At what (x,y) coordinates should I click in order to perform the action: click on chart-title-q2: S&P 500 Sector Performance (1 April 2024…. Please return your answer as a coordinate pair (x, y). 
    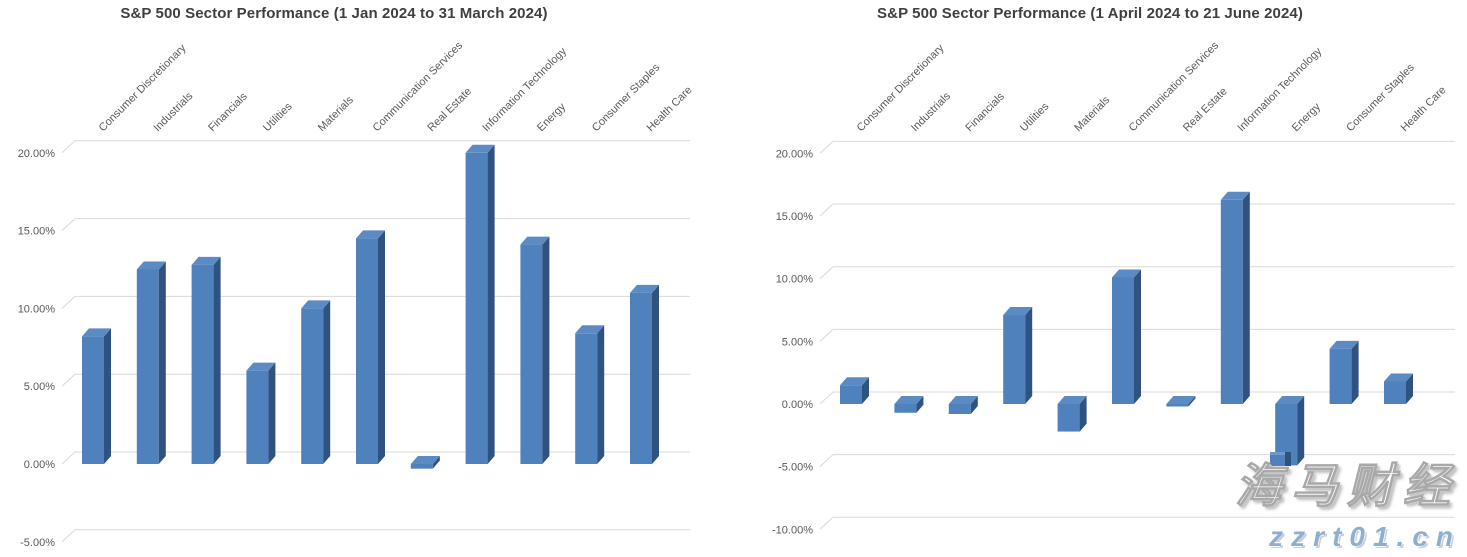
    Looking at the image, I should click on (1090, 13).